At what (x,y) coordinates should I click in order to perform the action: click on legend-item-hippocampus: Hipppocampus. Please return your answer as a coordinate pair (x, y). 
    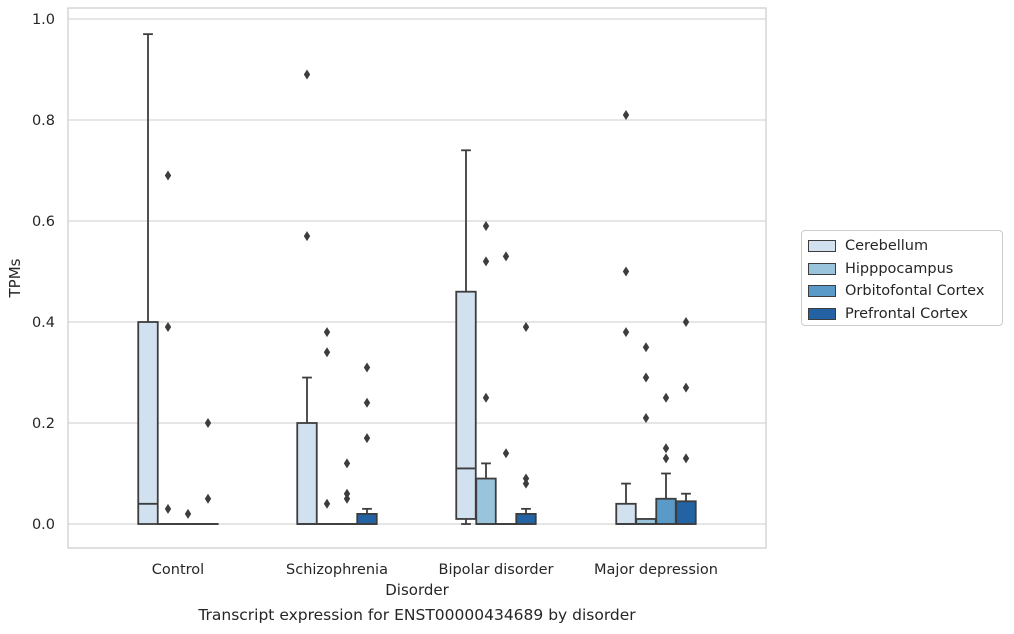
    Looking at the image, I should click on (905, 269).